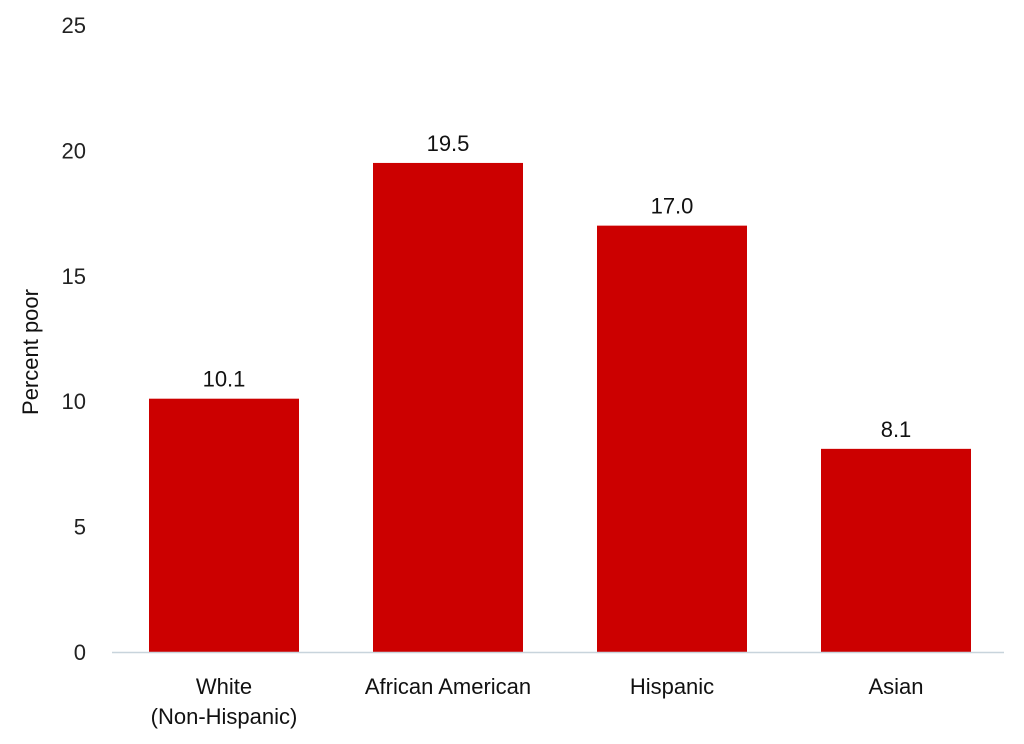  What do you see at coordinates (74, 25) in the screenshot?
I see `y-tick-label: 25` at bounding box center [74, 25].